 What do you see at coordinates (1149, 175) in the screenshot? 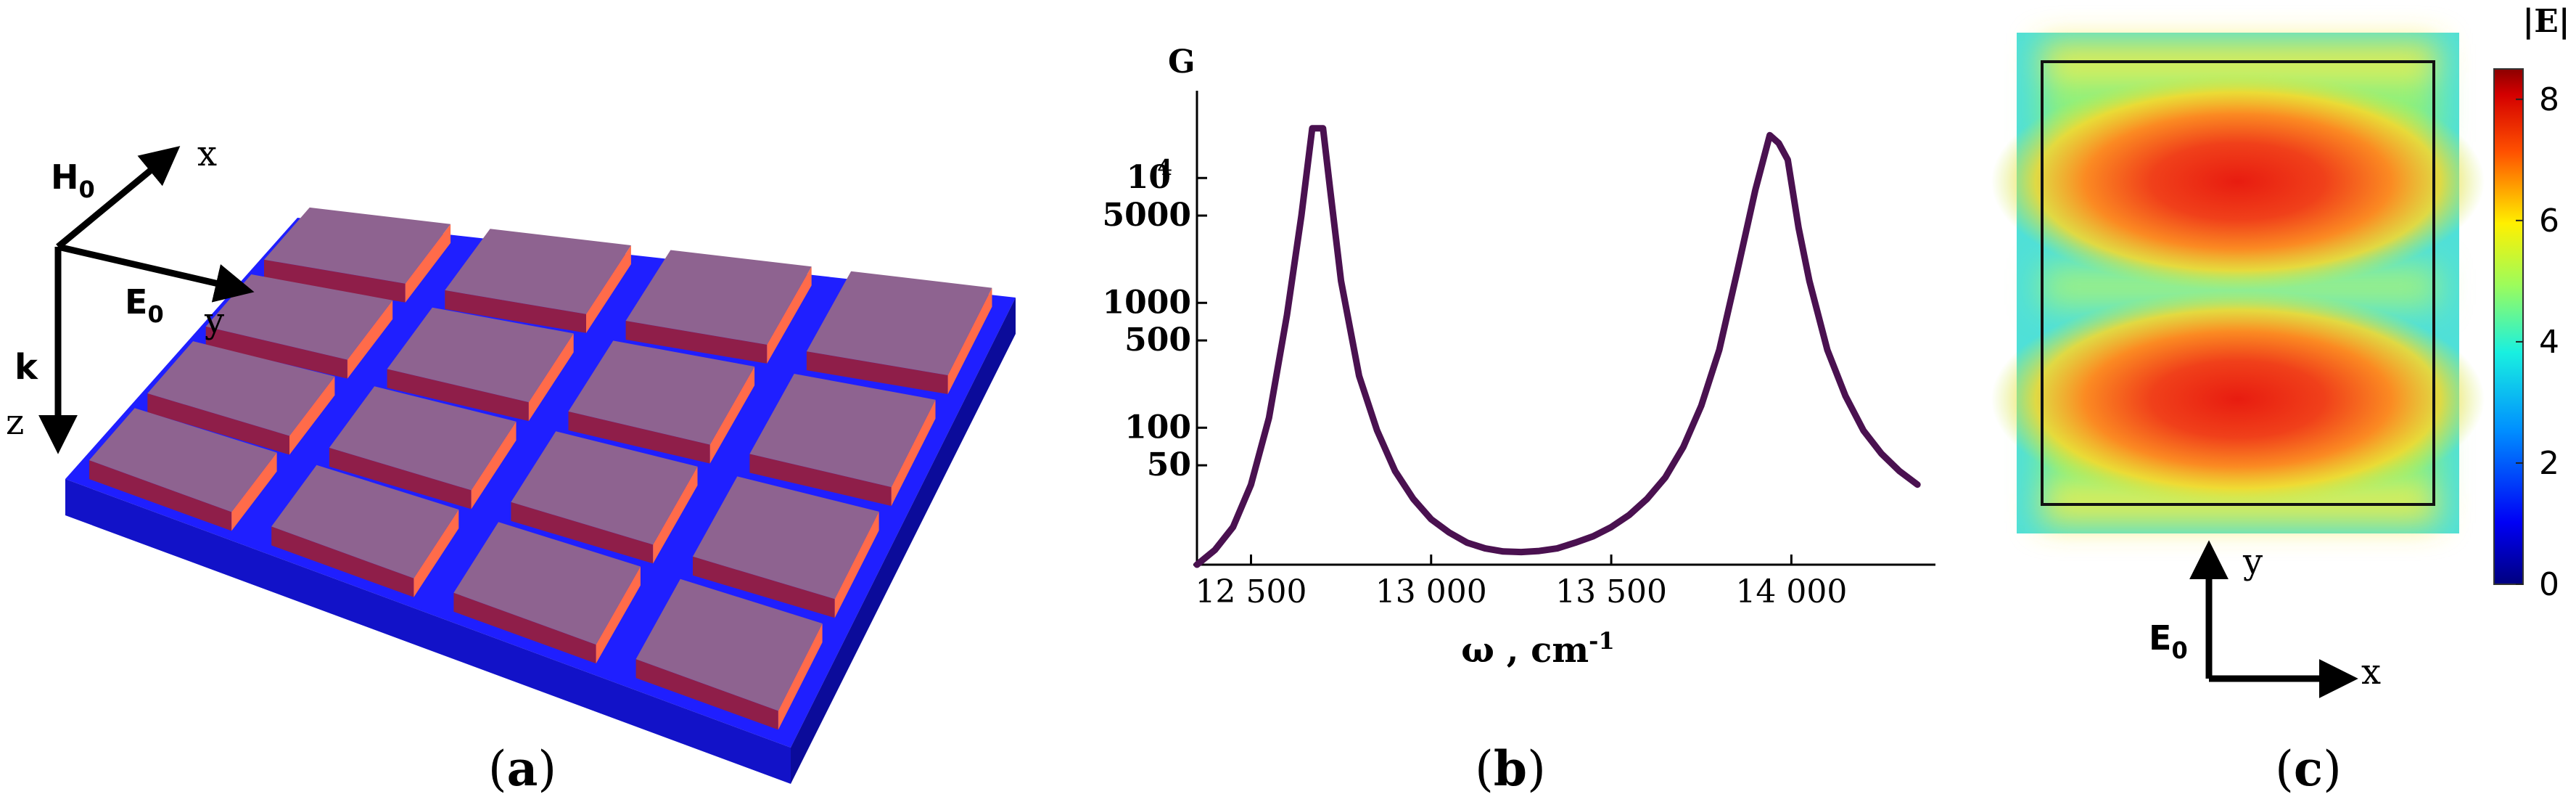
I see `y-tick-label: 10⁴` at bounding box center [1149, 175].